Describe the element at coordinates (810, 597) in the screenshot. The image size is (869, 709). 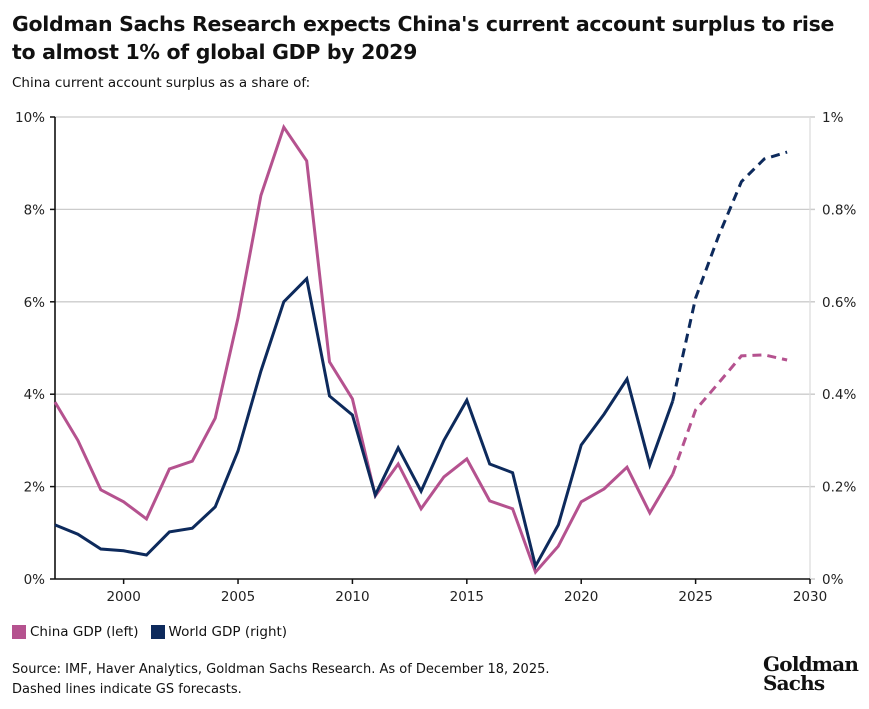
I see `x-tick-label: 2030` at that location.